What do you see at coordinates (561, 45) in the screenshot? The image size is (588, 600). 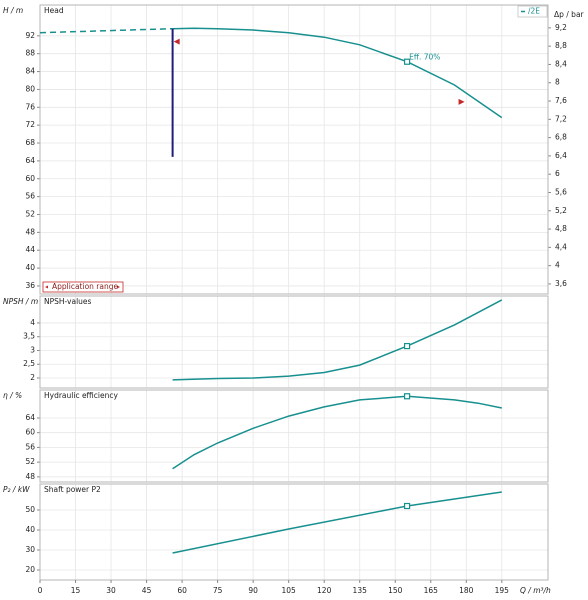 I see `y2-tick-label: 8,8` at bounding box center [561, 45].